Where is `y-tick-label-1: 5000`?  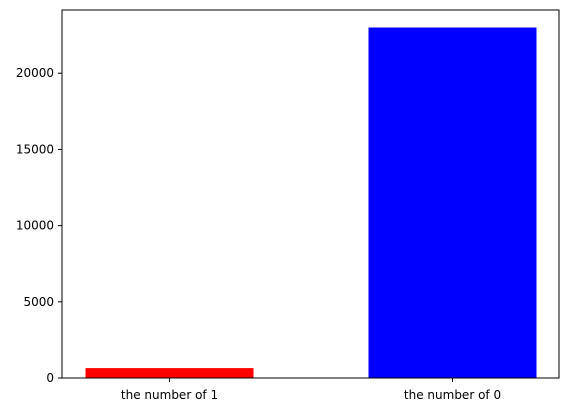
y-tick-label-1: 5000 is located at coordinates (38, 302).